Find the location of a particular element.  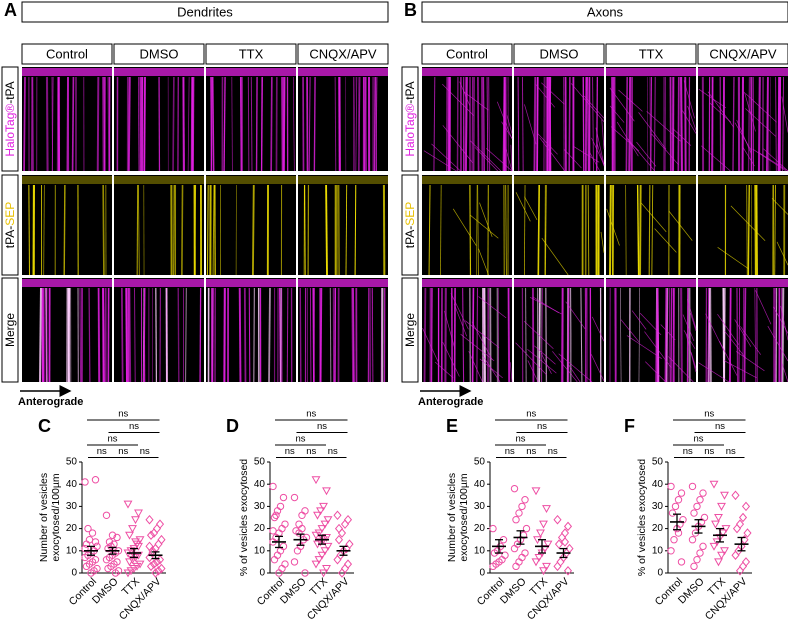

row-label: HaloTag®-tPA is located at coordinates (10, 118).